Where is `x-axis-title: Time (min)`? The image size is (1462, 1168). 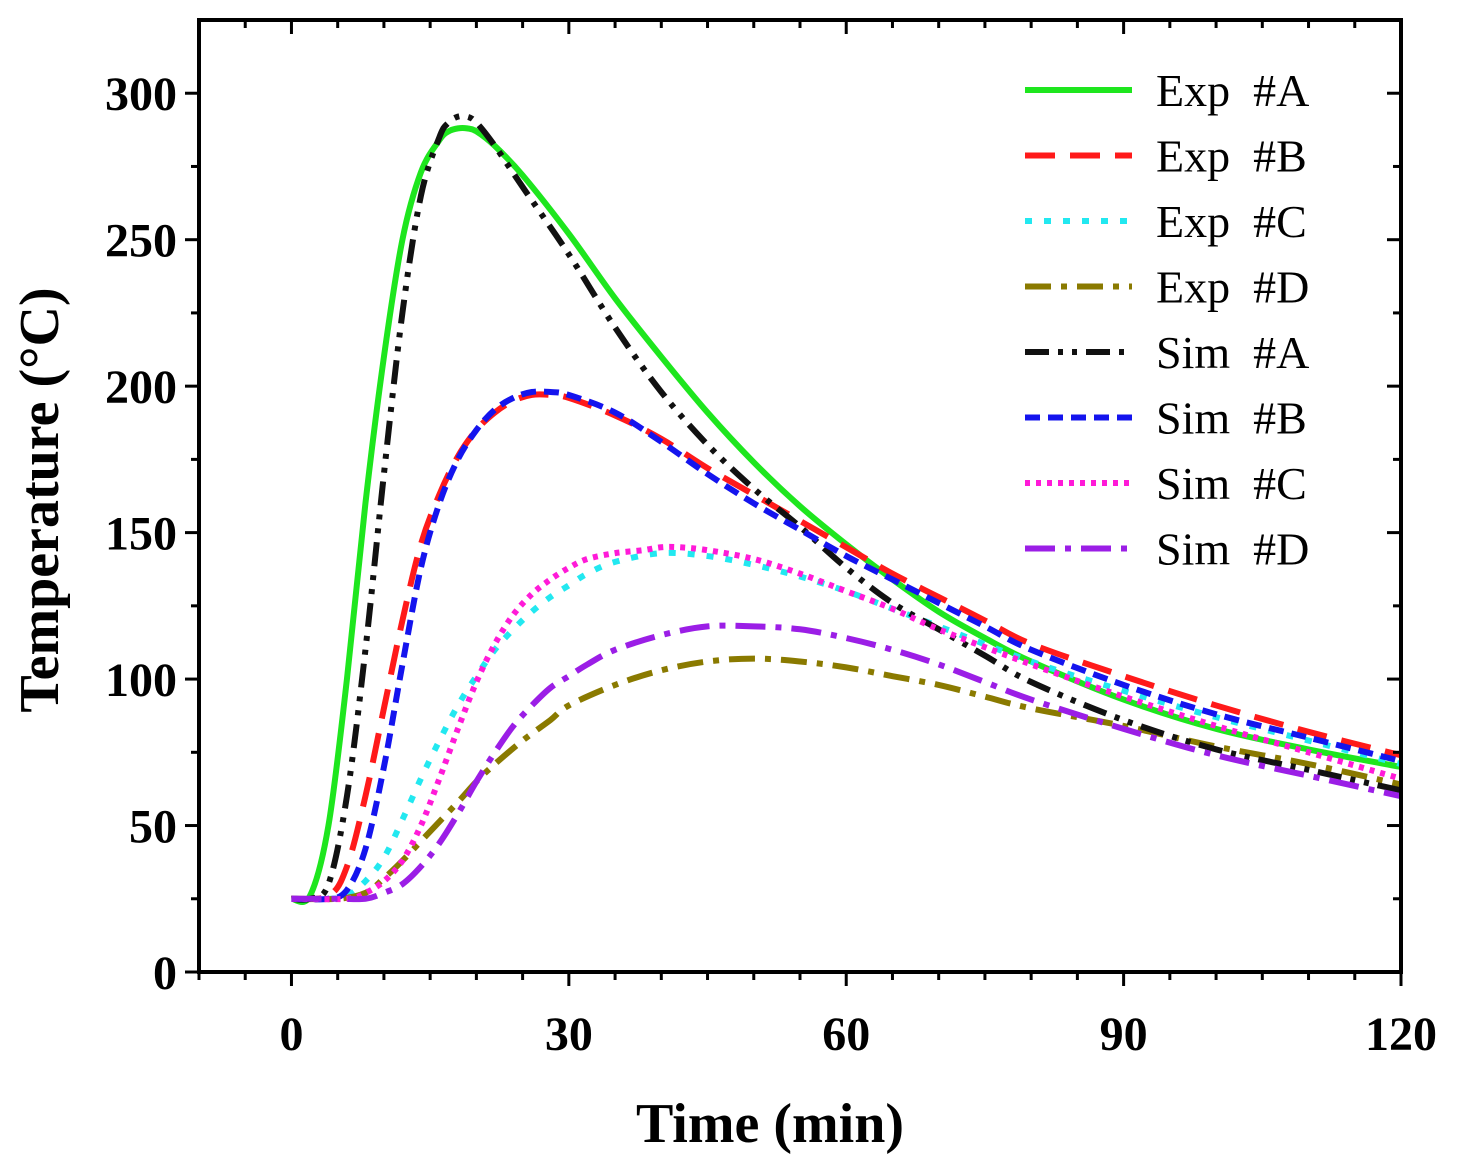 x-axis-title: Time (min) is located at coordinates (770, 1124).